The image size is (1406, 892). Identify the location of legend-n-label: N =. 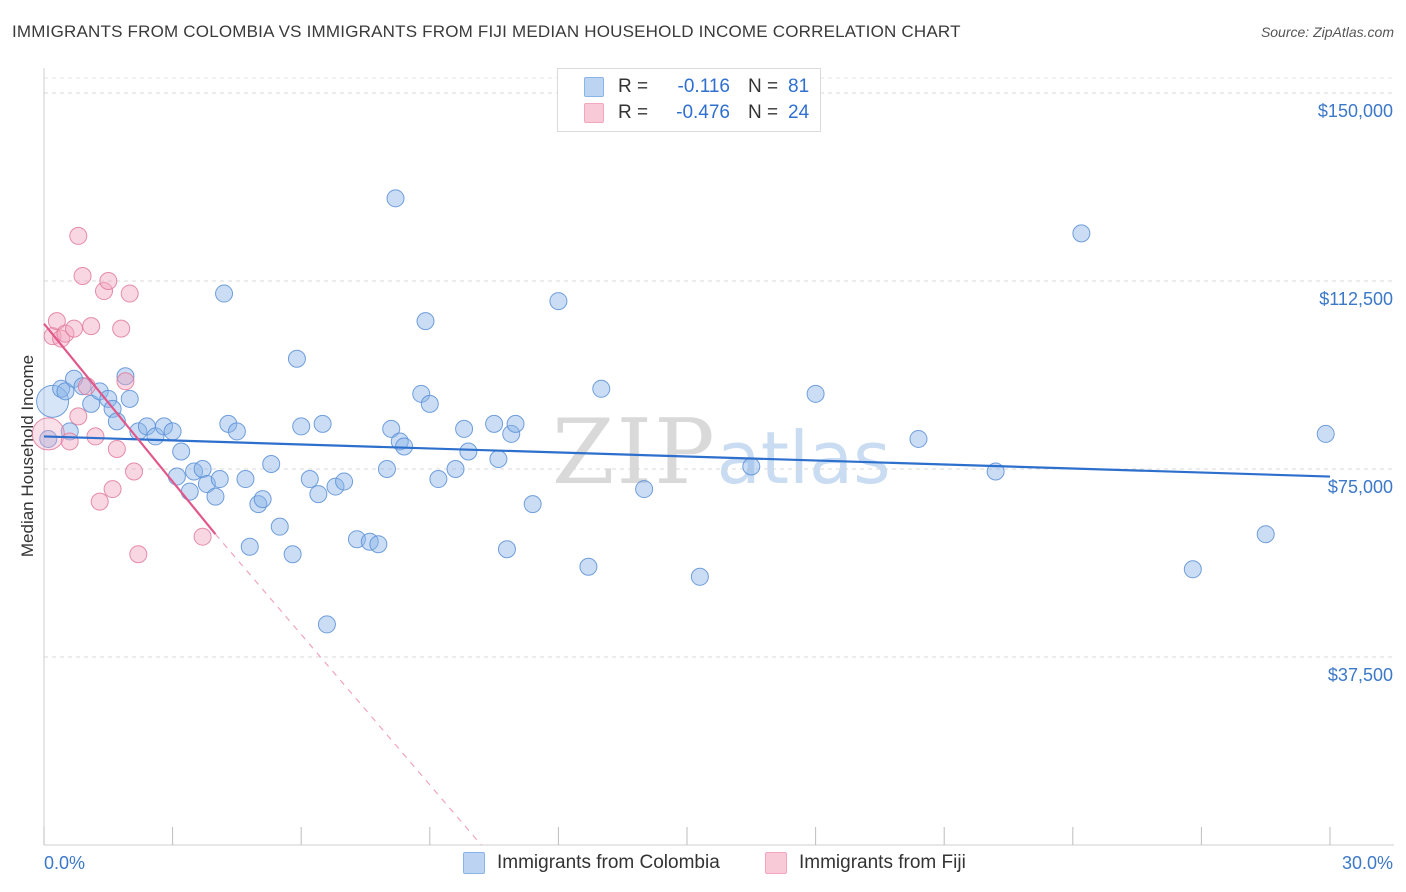
(763, 86).